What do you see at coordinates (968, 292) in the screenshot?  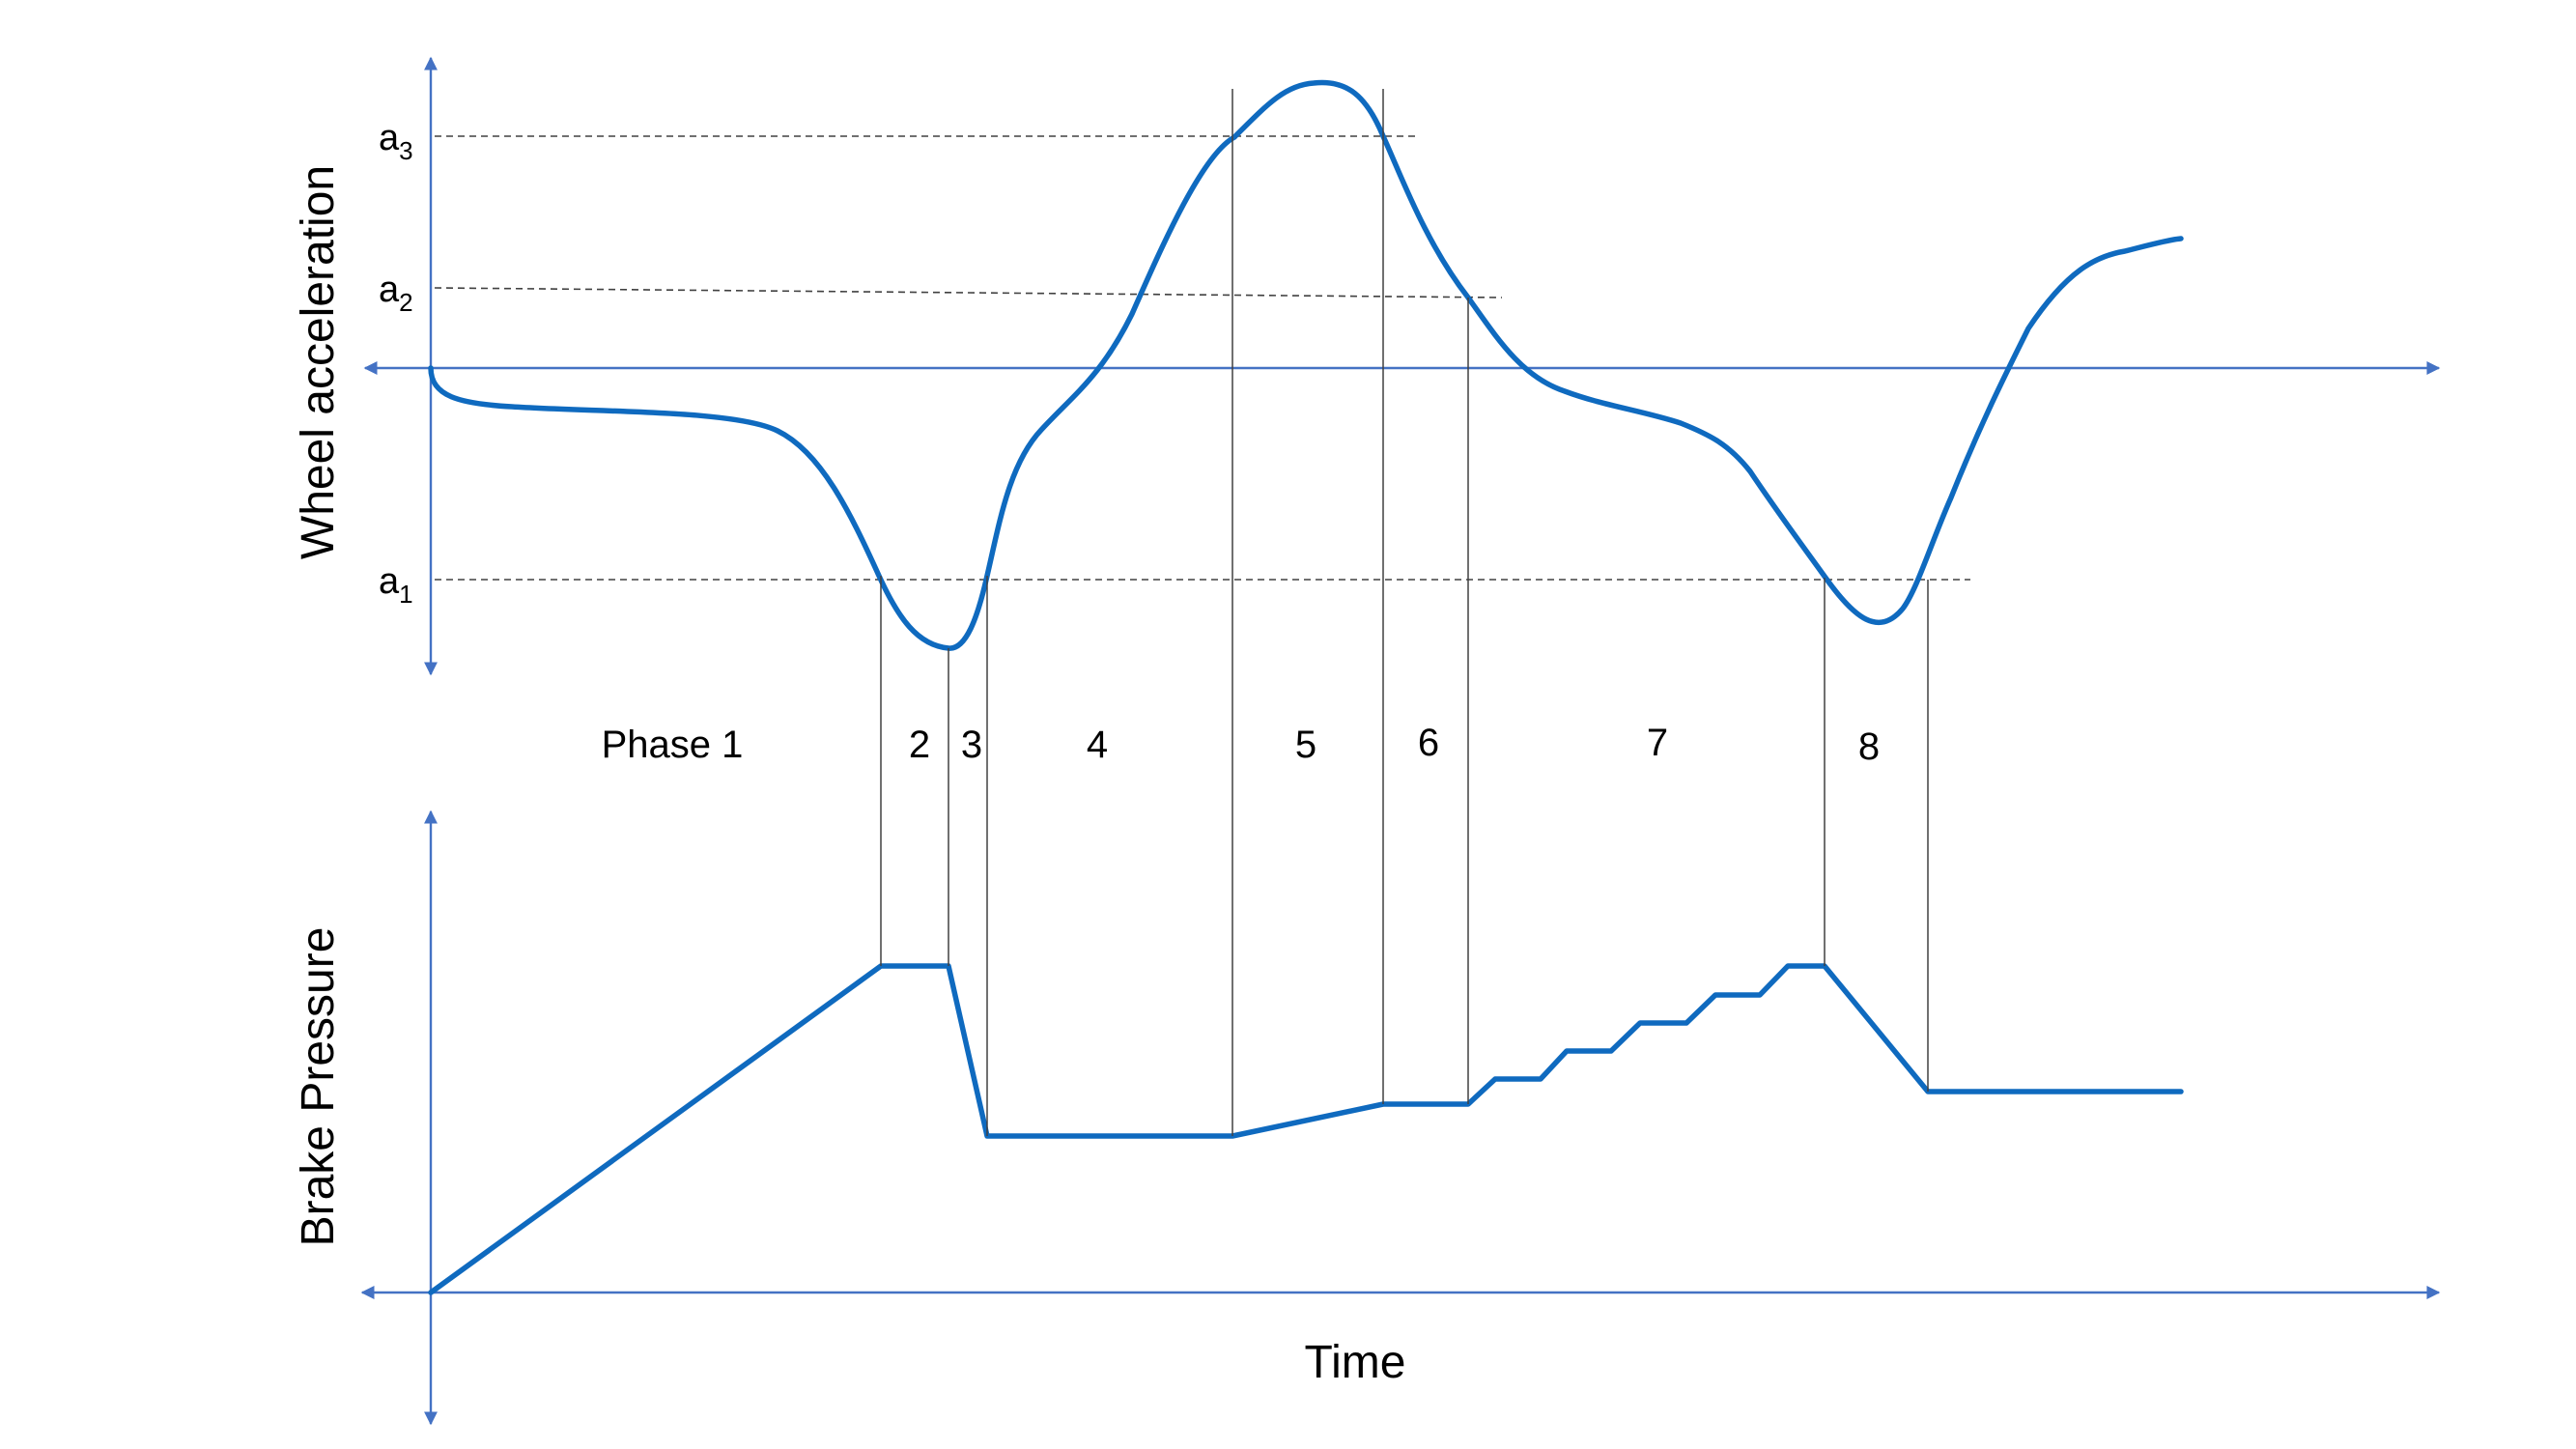 I see `threshold-a2-line` at bounding box center [968, 292].